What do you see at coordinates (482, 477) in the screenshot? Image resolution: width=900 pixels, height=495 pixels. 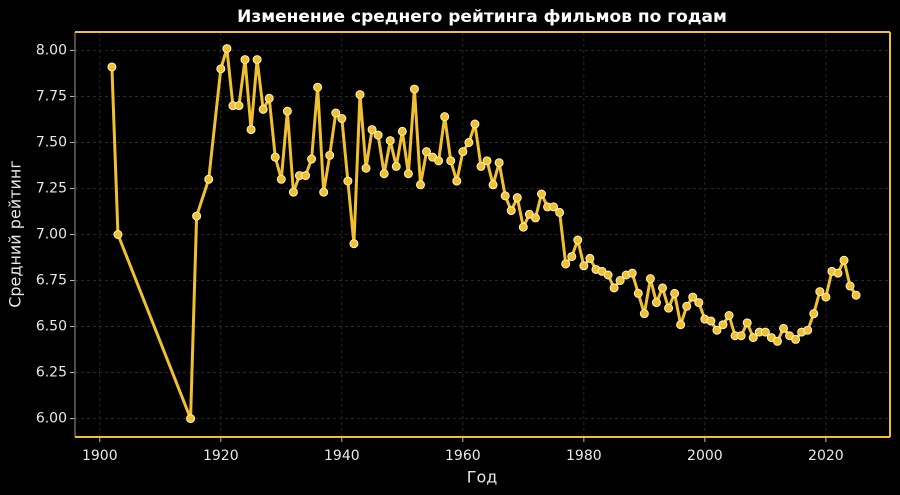 I see `x-axis-label: Год` at bounding box center [482, 477].